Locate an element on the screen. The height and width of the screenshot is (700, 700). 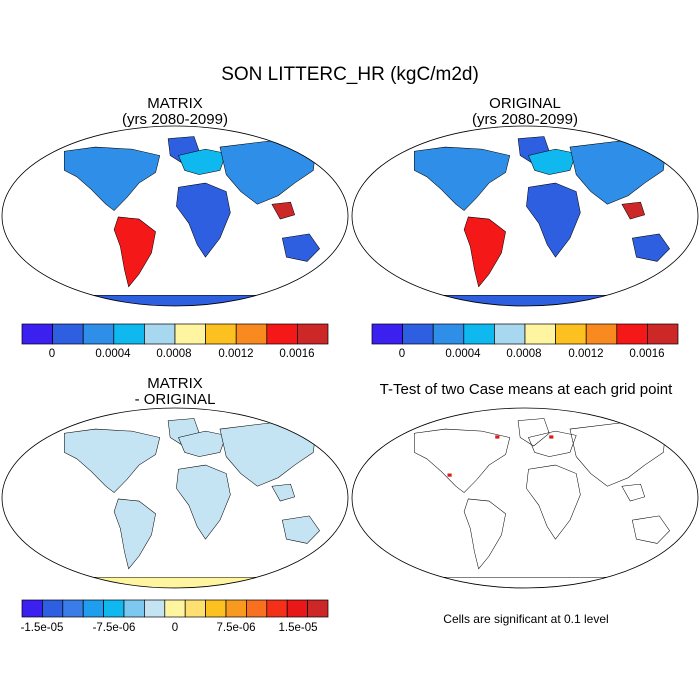
figure-title: SON LITTERC_HR (kgC/m2d) is located at coordinates (350, 74).